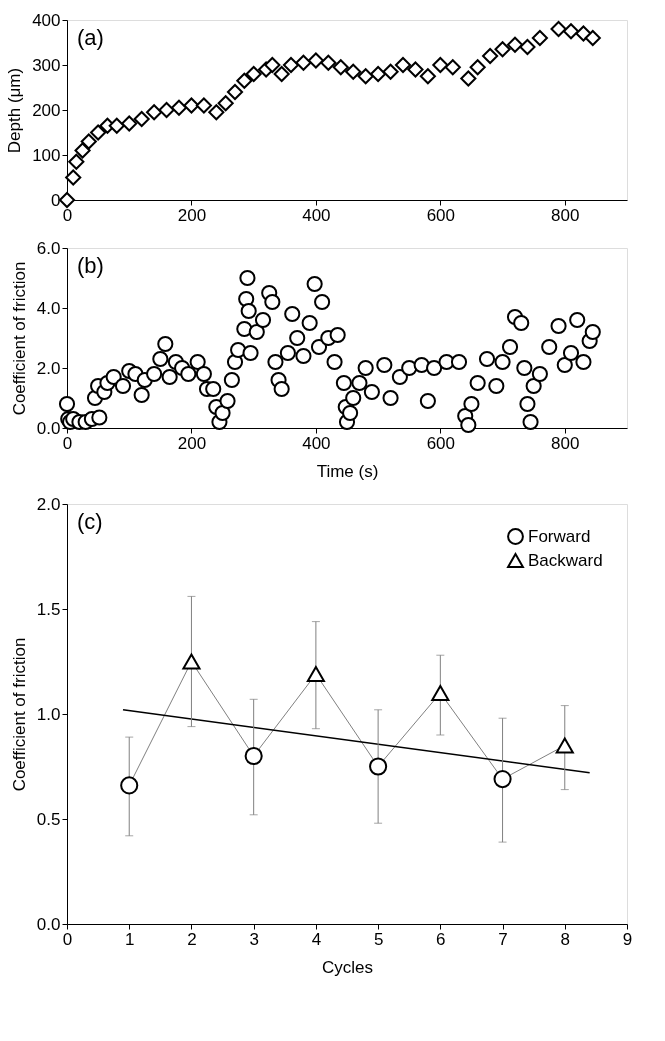 This screenshot has width=665, height=1041. Describe the element at coordinates (347, 471) in the screenshot. I see `x-axis-title: Time (s)` at that location.